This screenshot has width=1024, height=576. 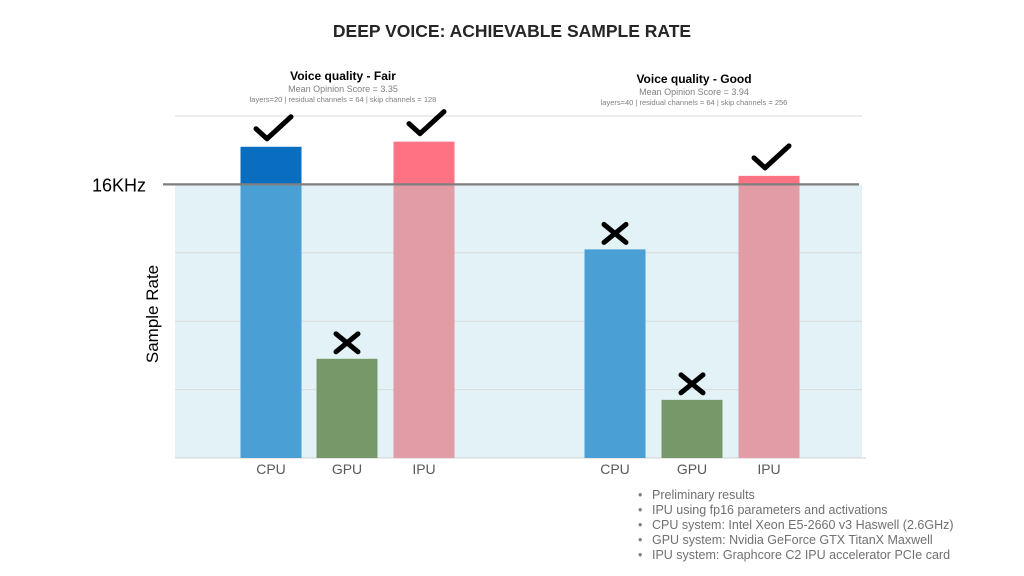 I want to click on group-heading-fair: Voice quality - Fair, so click(x=343, y=76).